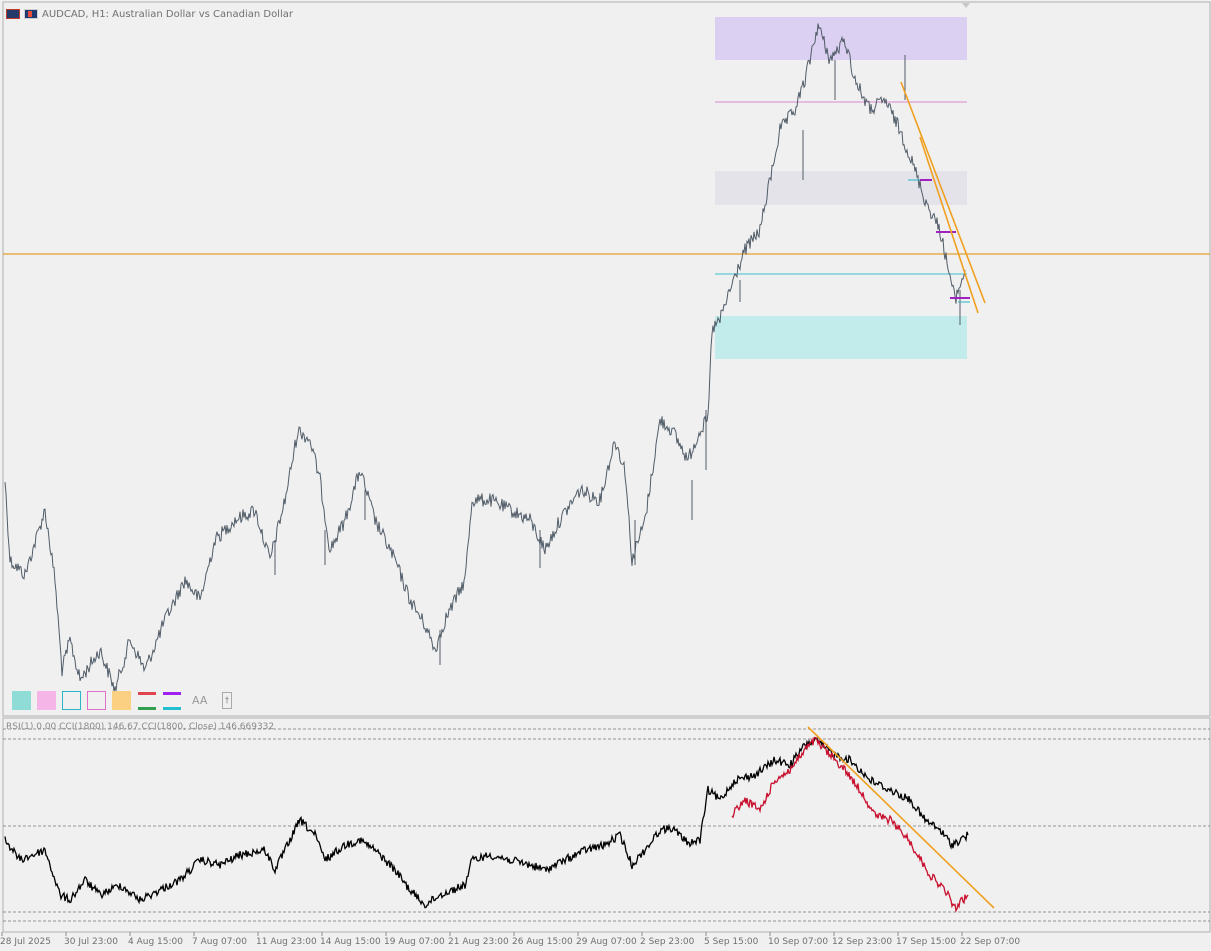  I want to click on x-axis-label: 22 Sep 07:00, so click(990, 942).